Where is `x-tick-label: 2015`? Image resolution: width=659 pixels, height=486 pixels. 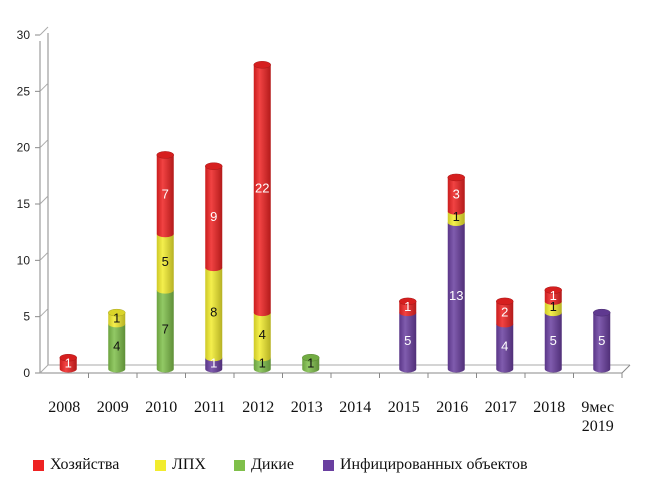 x-tick-label: 2015 is located at coordinates (404, 407).